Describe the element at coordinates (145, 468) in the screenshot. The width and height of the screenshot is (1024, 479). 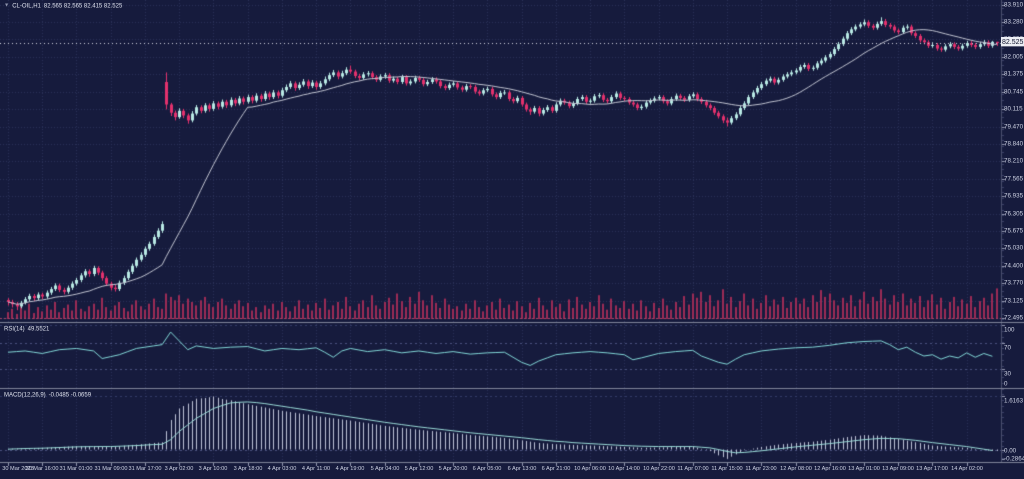
I see `time-tick-label: 31 Mar 17:00` at that location.